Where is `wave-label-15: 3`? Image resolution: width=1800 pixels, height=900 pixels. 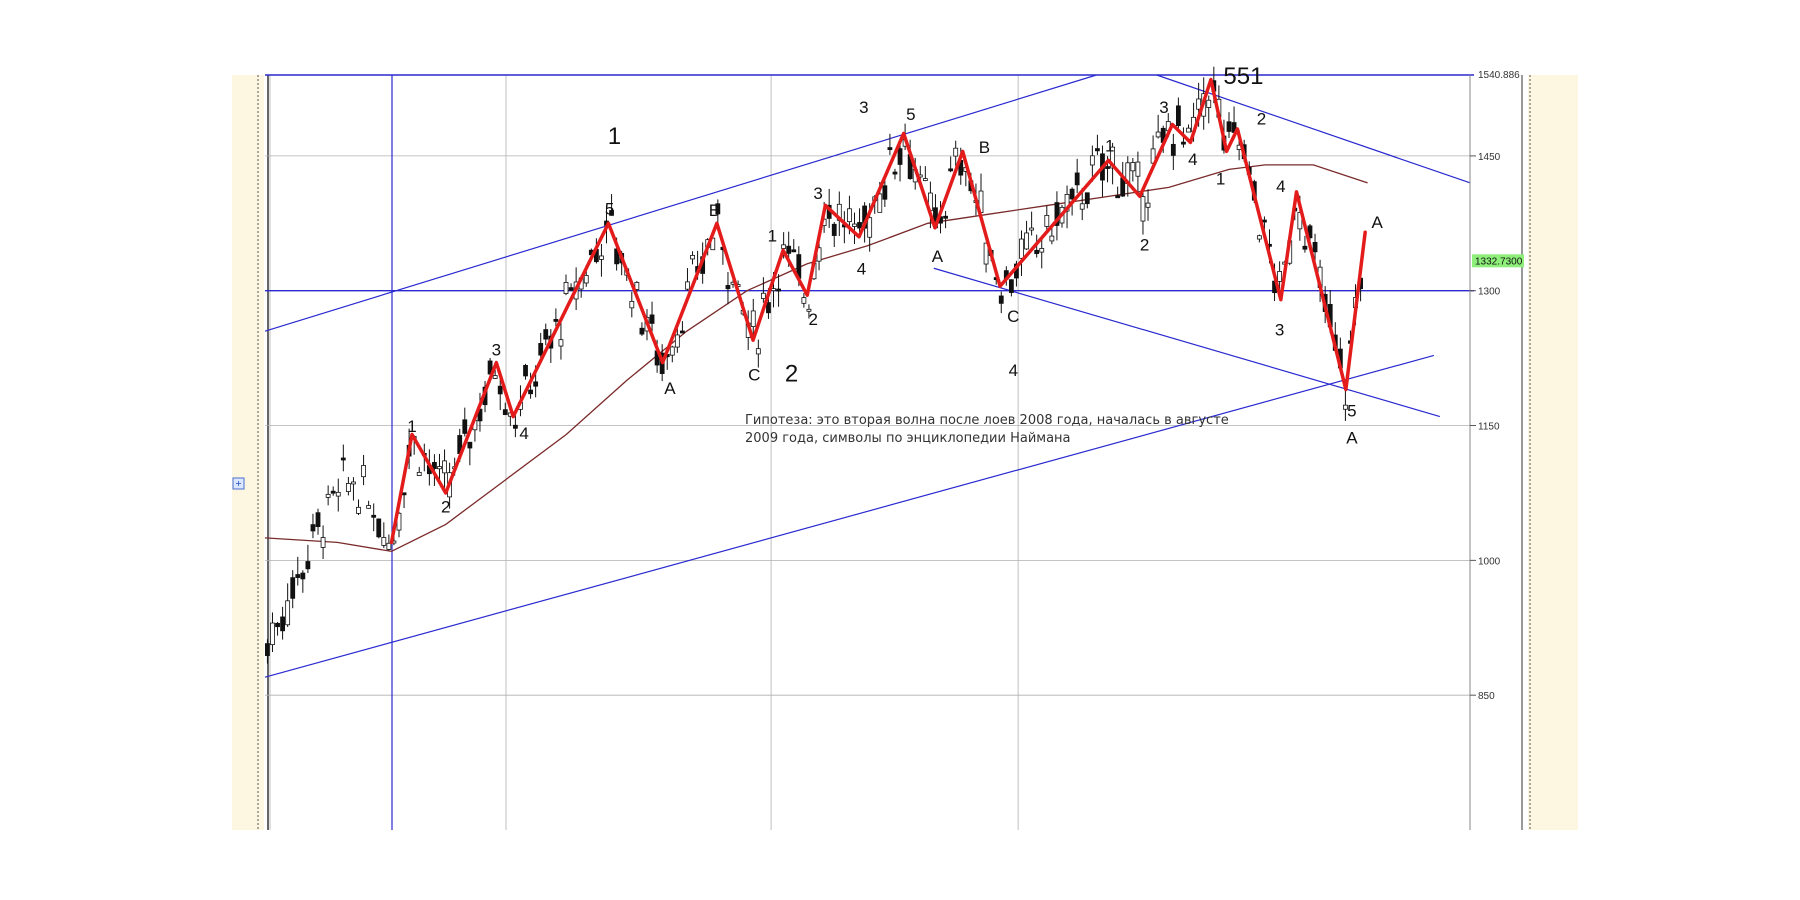
wave-label-15: 3 is located at coordinates (863, 107).